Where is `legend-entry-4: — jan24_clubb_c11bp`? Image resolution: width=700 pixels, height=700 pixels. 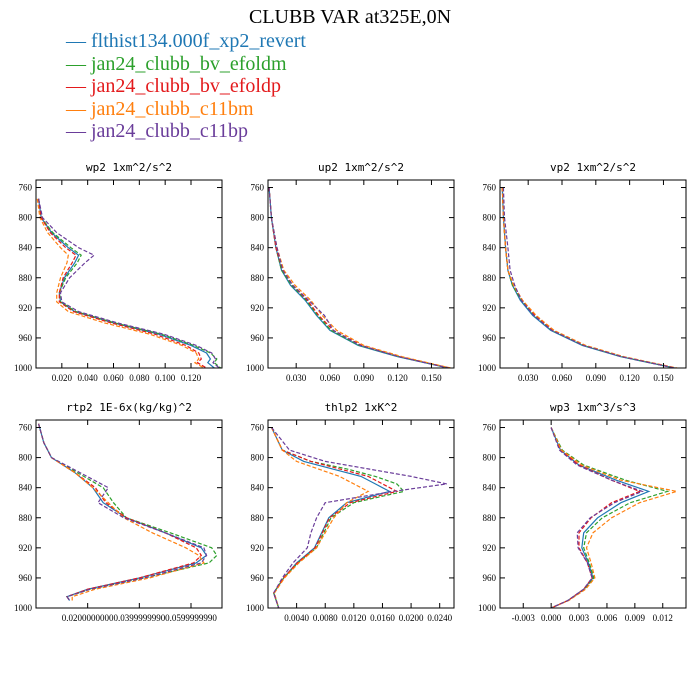 legend-entry-4: — jan24_clubb_c11bp is located at coordinates (186, 131).